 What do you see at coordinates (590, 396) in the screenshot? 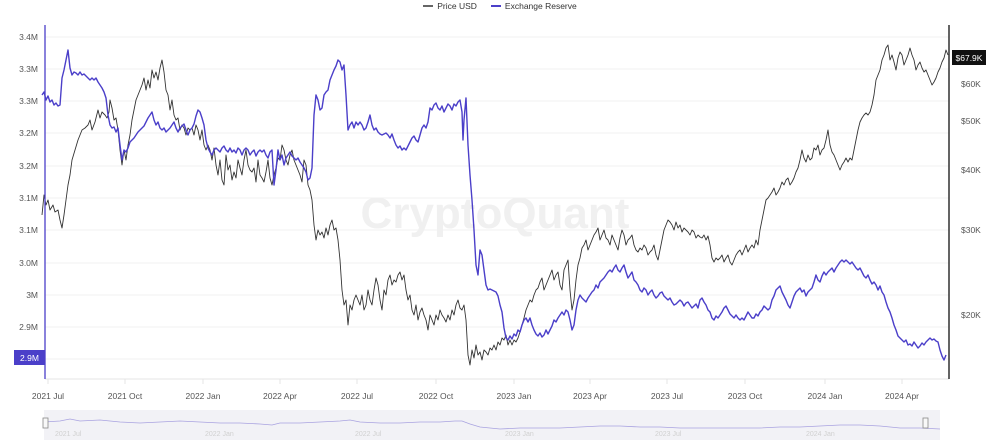
I see `x-tick: 2023 Apr` at bounding box center [590, 396].